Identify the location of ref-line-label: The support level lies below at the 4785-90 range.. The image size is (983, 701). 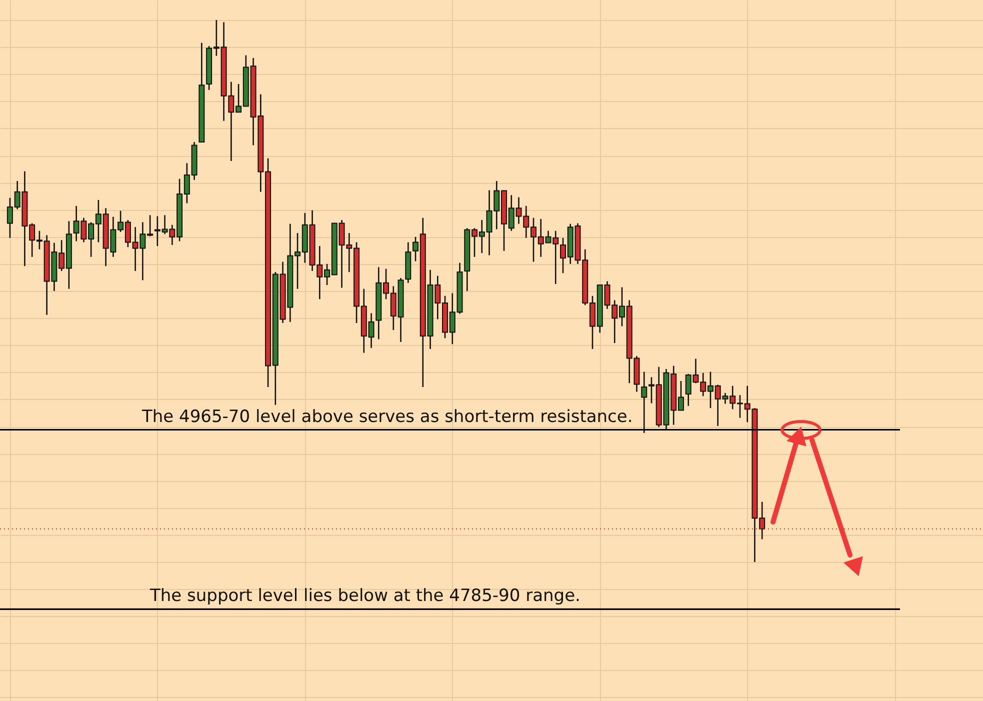
(364, 596).